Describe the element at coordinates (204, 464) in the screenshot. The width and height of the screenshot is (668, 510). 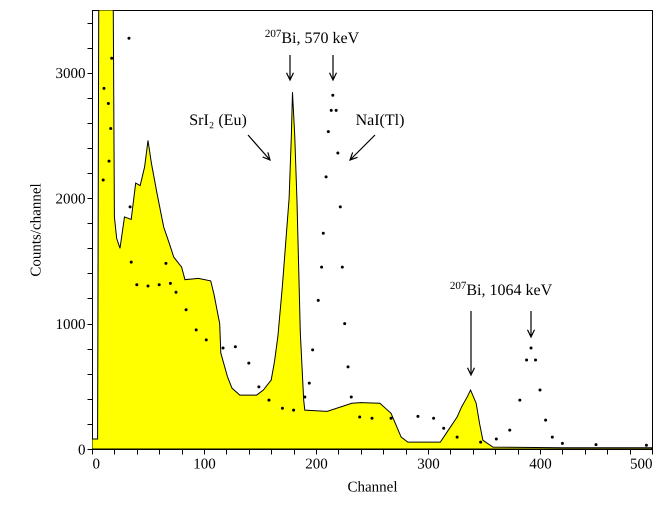
I see `x-tick-label: 100` at that location.